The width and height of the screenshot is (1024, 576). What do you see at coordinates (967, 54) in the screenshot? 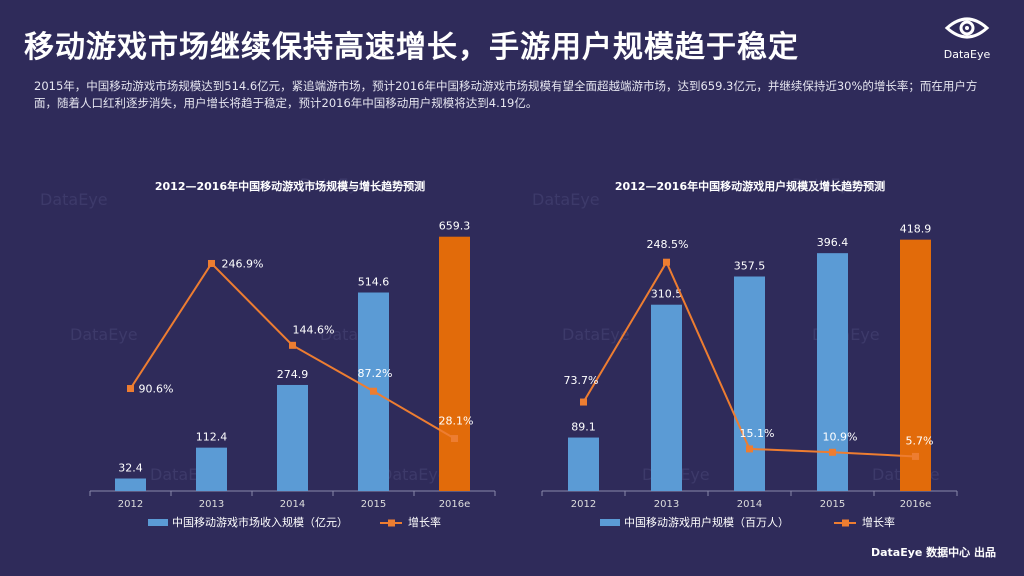
I see `logo-text: DataEye` at bounding box center [967, 54].